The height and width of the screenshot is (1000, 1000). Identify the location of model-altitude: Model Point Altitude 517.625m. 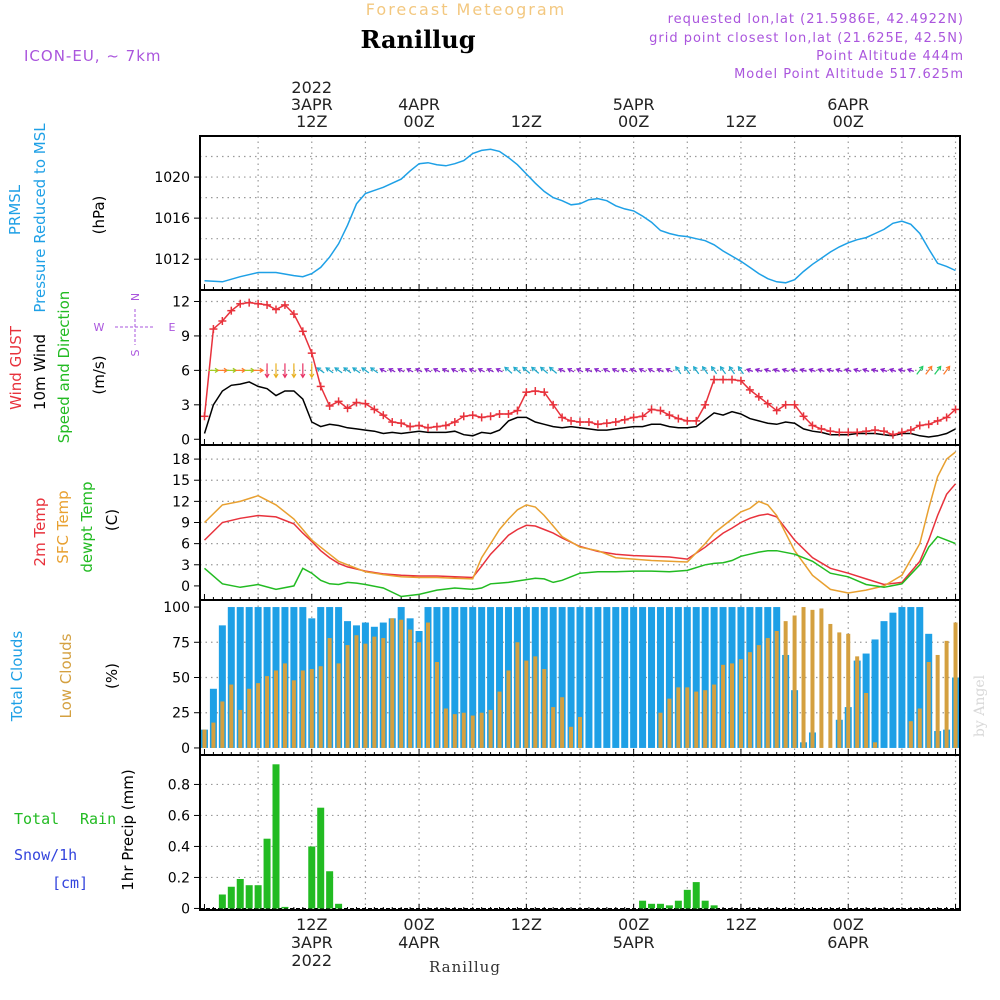
(849, 74).